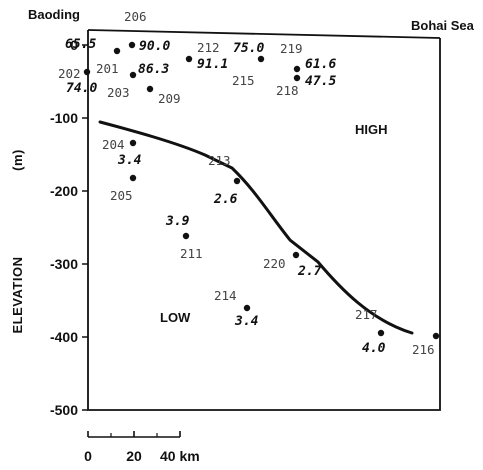  Describe the element at coordinates (208, 47) in the screenshot. I see `well-id: 212` at that location.